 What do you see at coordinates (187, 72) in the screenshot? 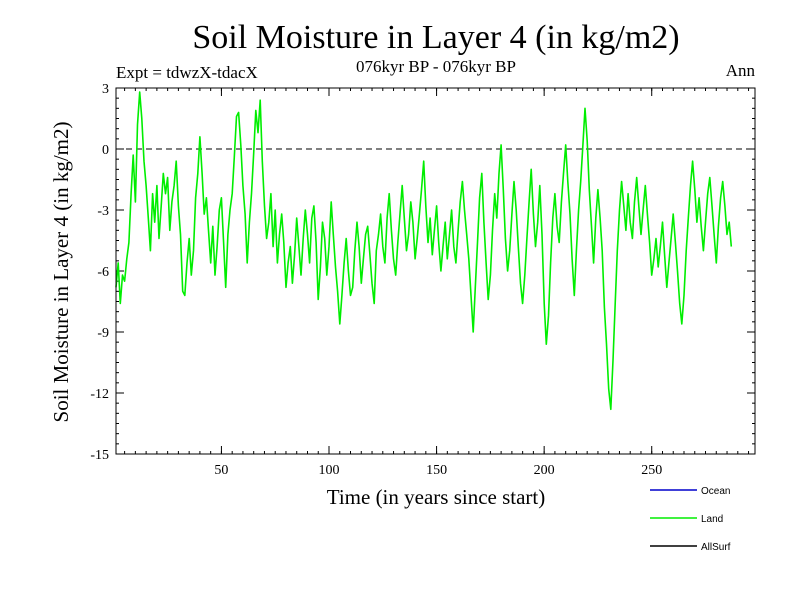
I see `experiment-label: Expt = tdwzX-tdacX` at bounding box center [187, 72].